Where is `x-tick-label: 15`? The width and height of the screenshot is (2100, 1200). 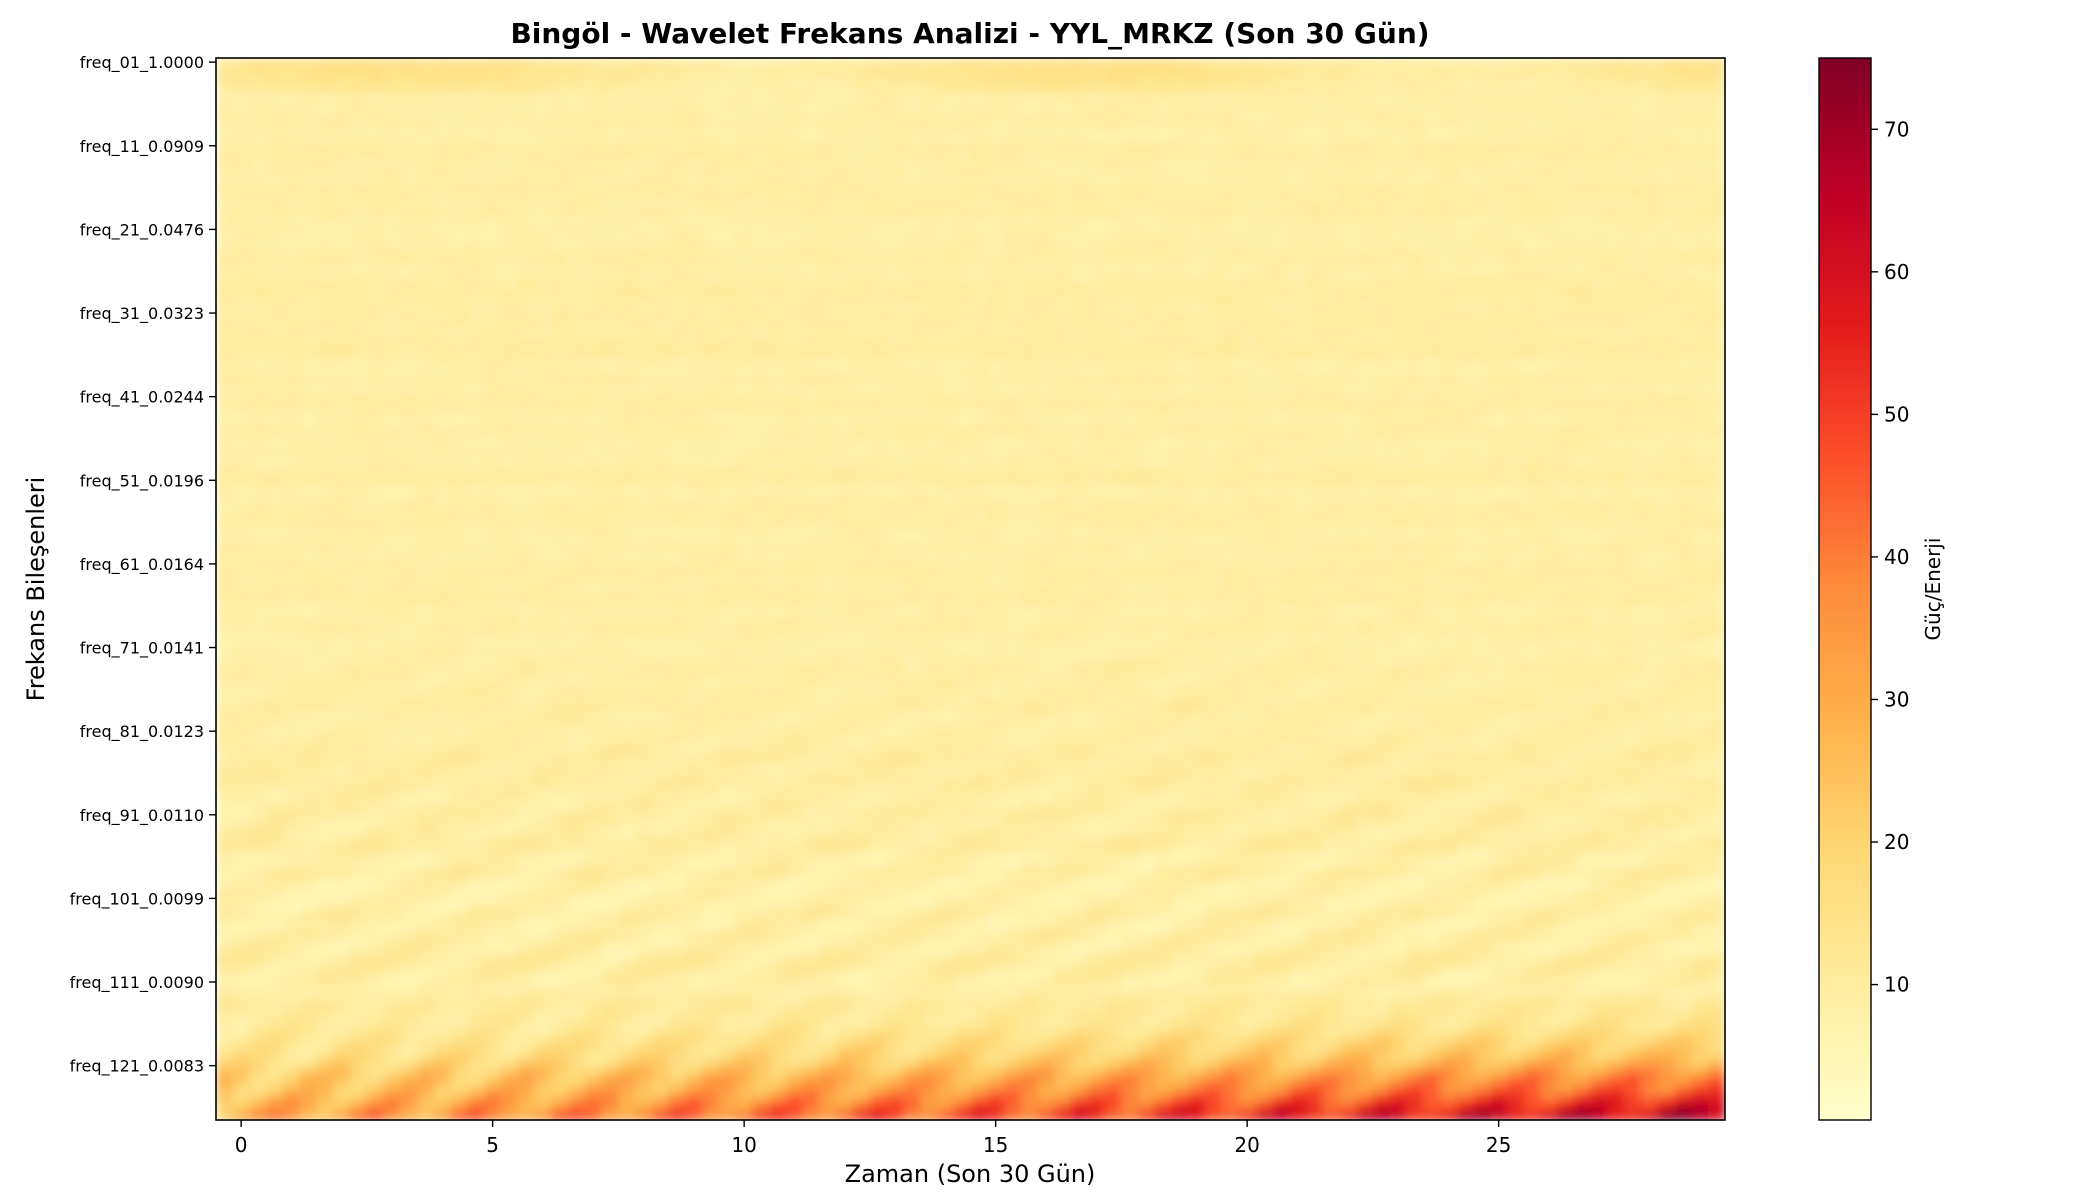 x-tick-label: 15 is located at coordinates (995, 1145).